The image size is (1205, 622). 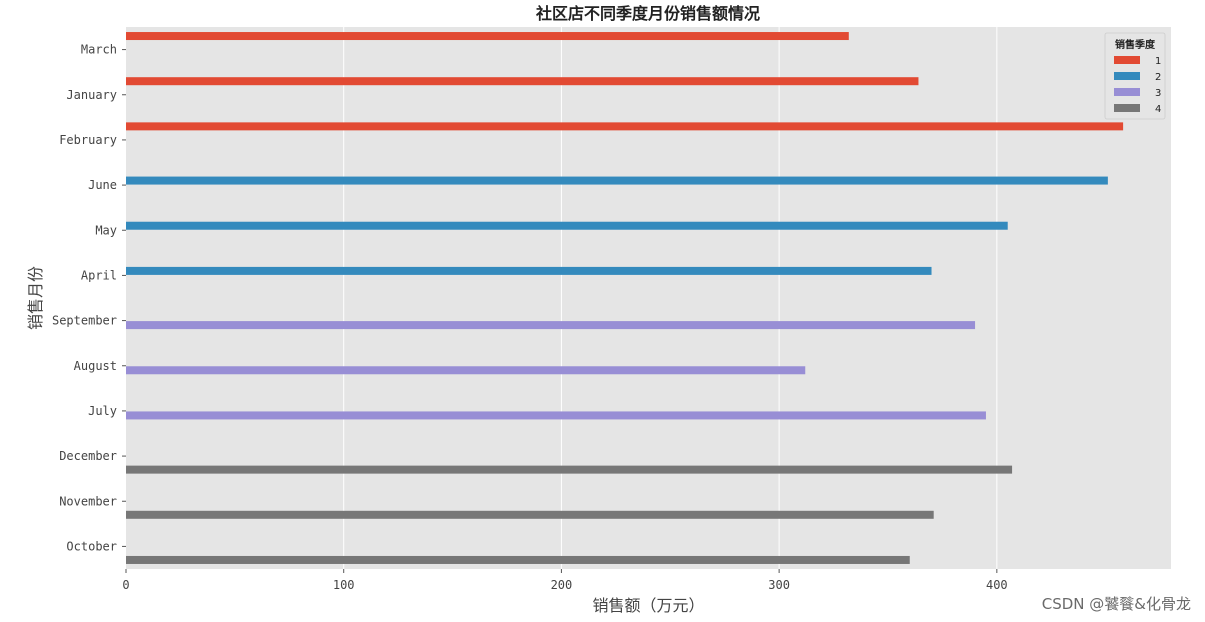 What do you see at coordinates (1158, 61) in the screenshot?
I see `legend-entry: 1` at bounding box center [1158, 61].